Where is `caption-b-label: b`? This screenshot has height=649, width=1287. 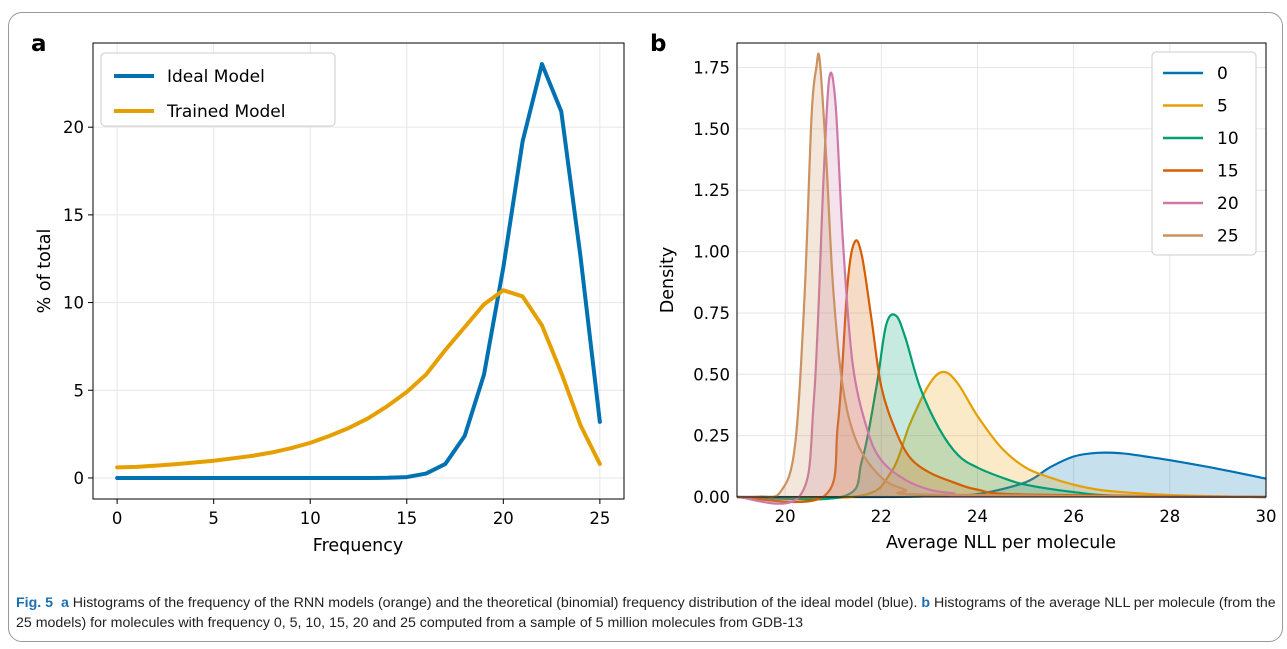
caption-b-label: b is located at coordinates (926, 603).